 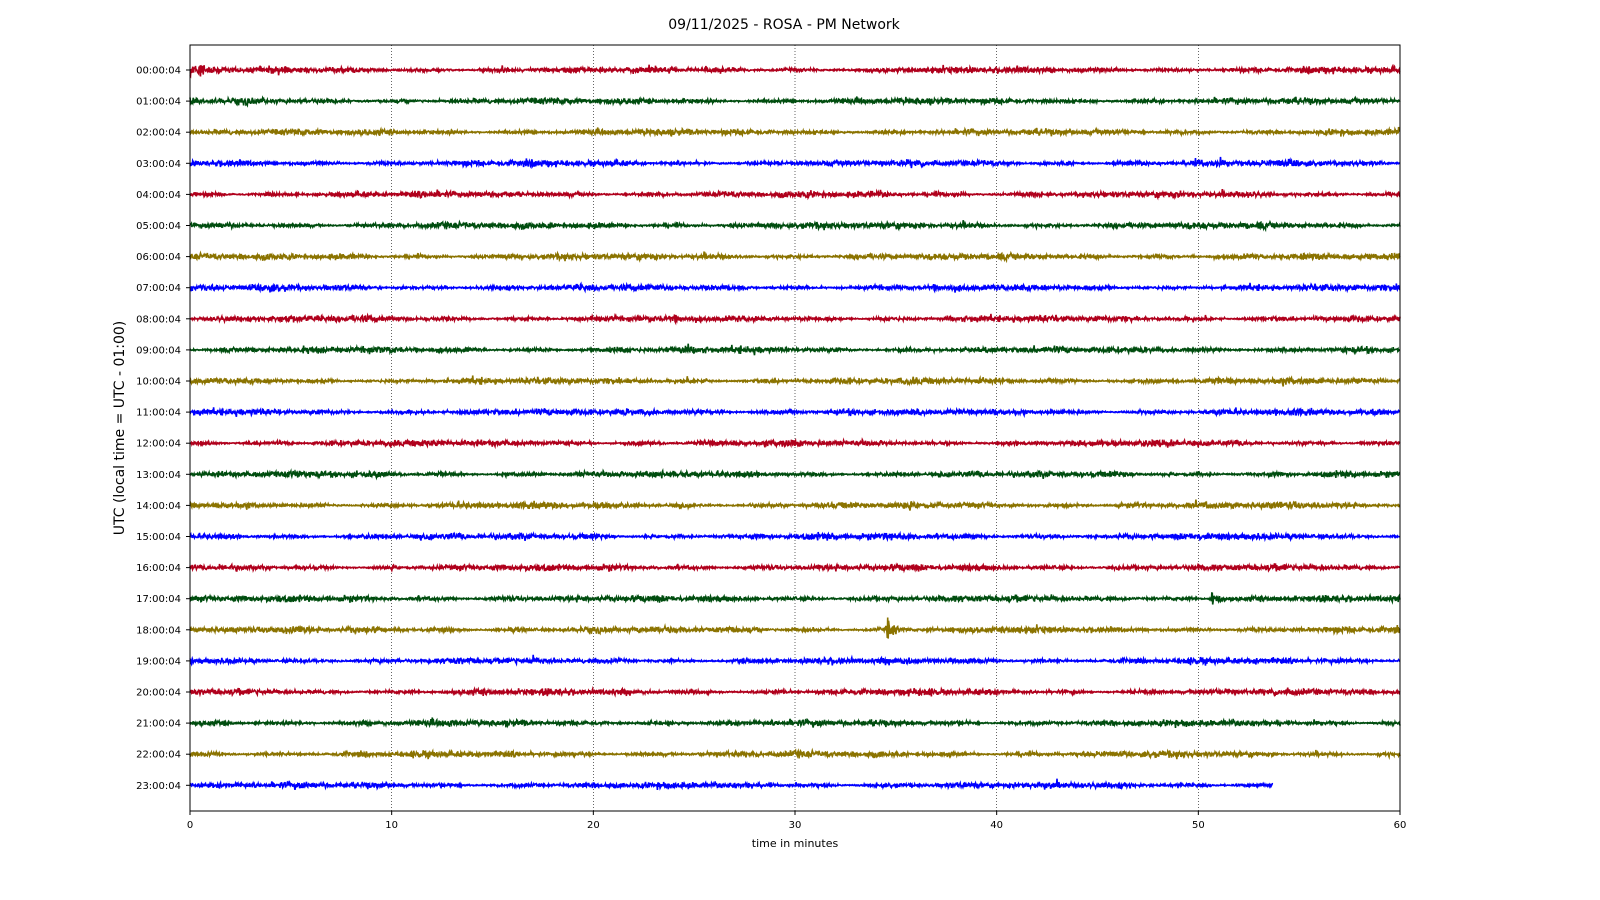 What do you see at coordinates (158, 724) in the screenshot?
I see `y-tick-label: 21:00:04` at bounding box center [158, 724].